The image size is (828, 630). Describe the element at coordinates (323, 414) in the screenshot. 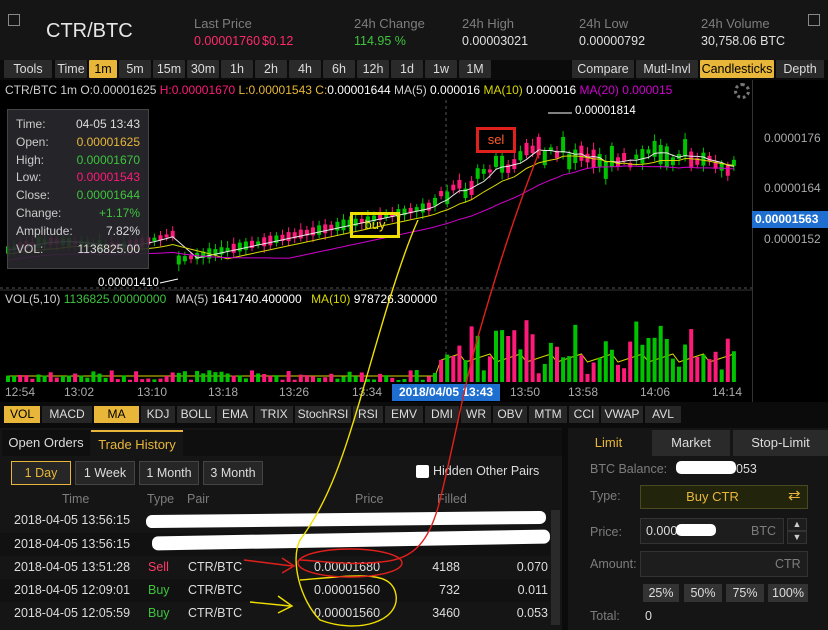

I see `indicator-stochrsi: StochRSI` at that location.